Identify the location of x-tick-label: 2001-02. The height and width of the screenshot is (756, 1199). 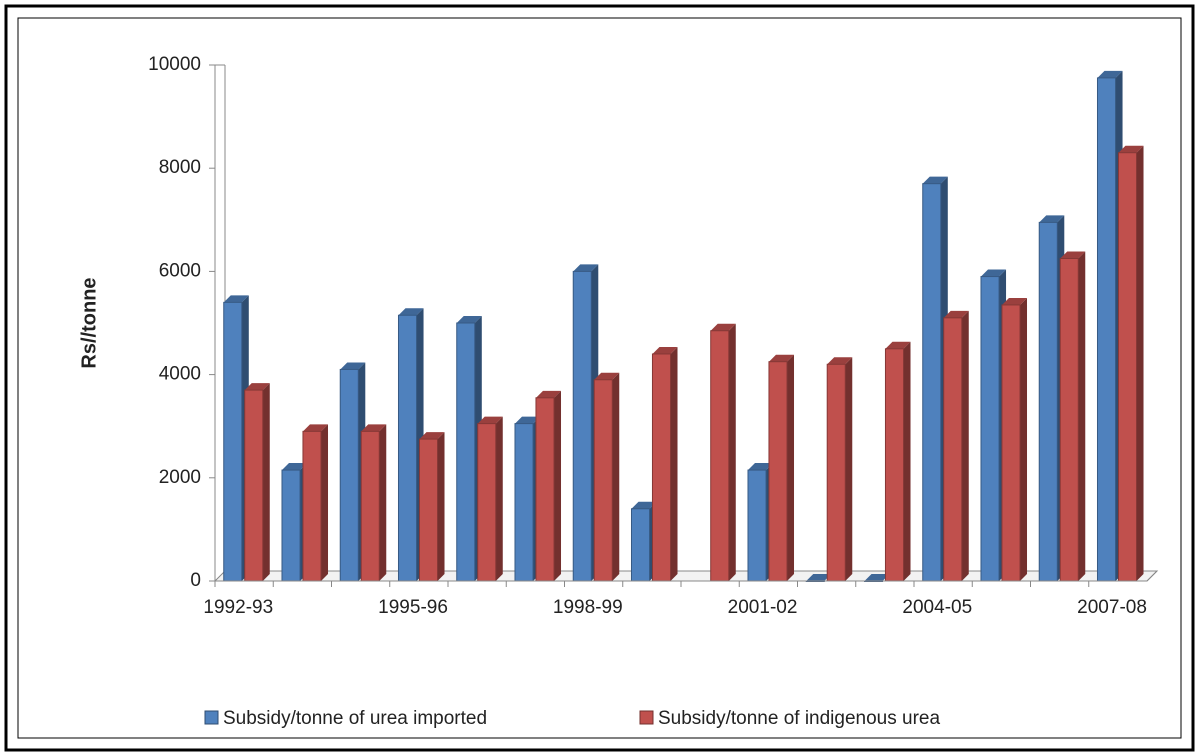
(763, 607).